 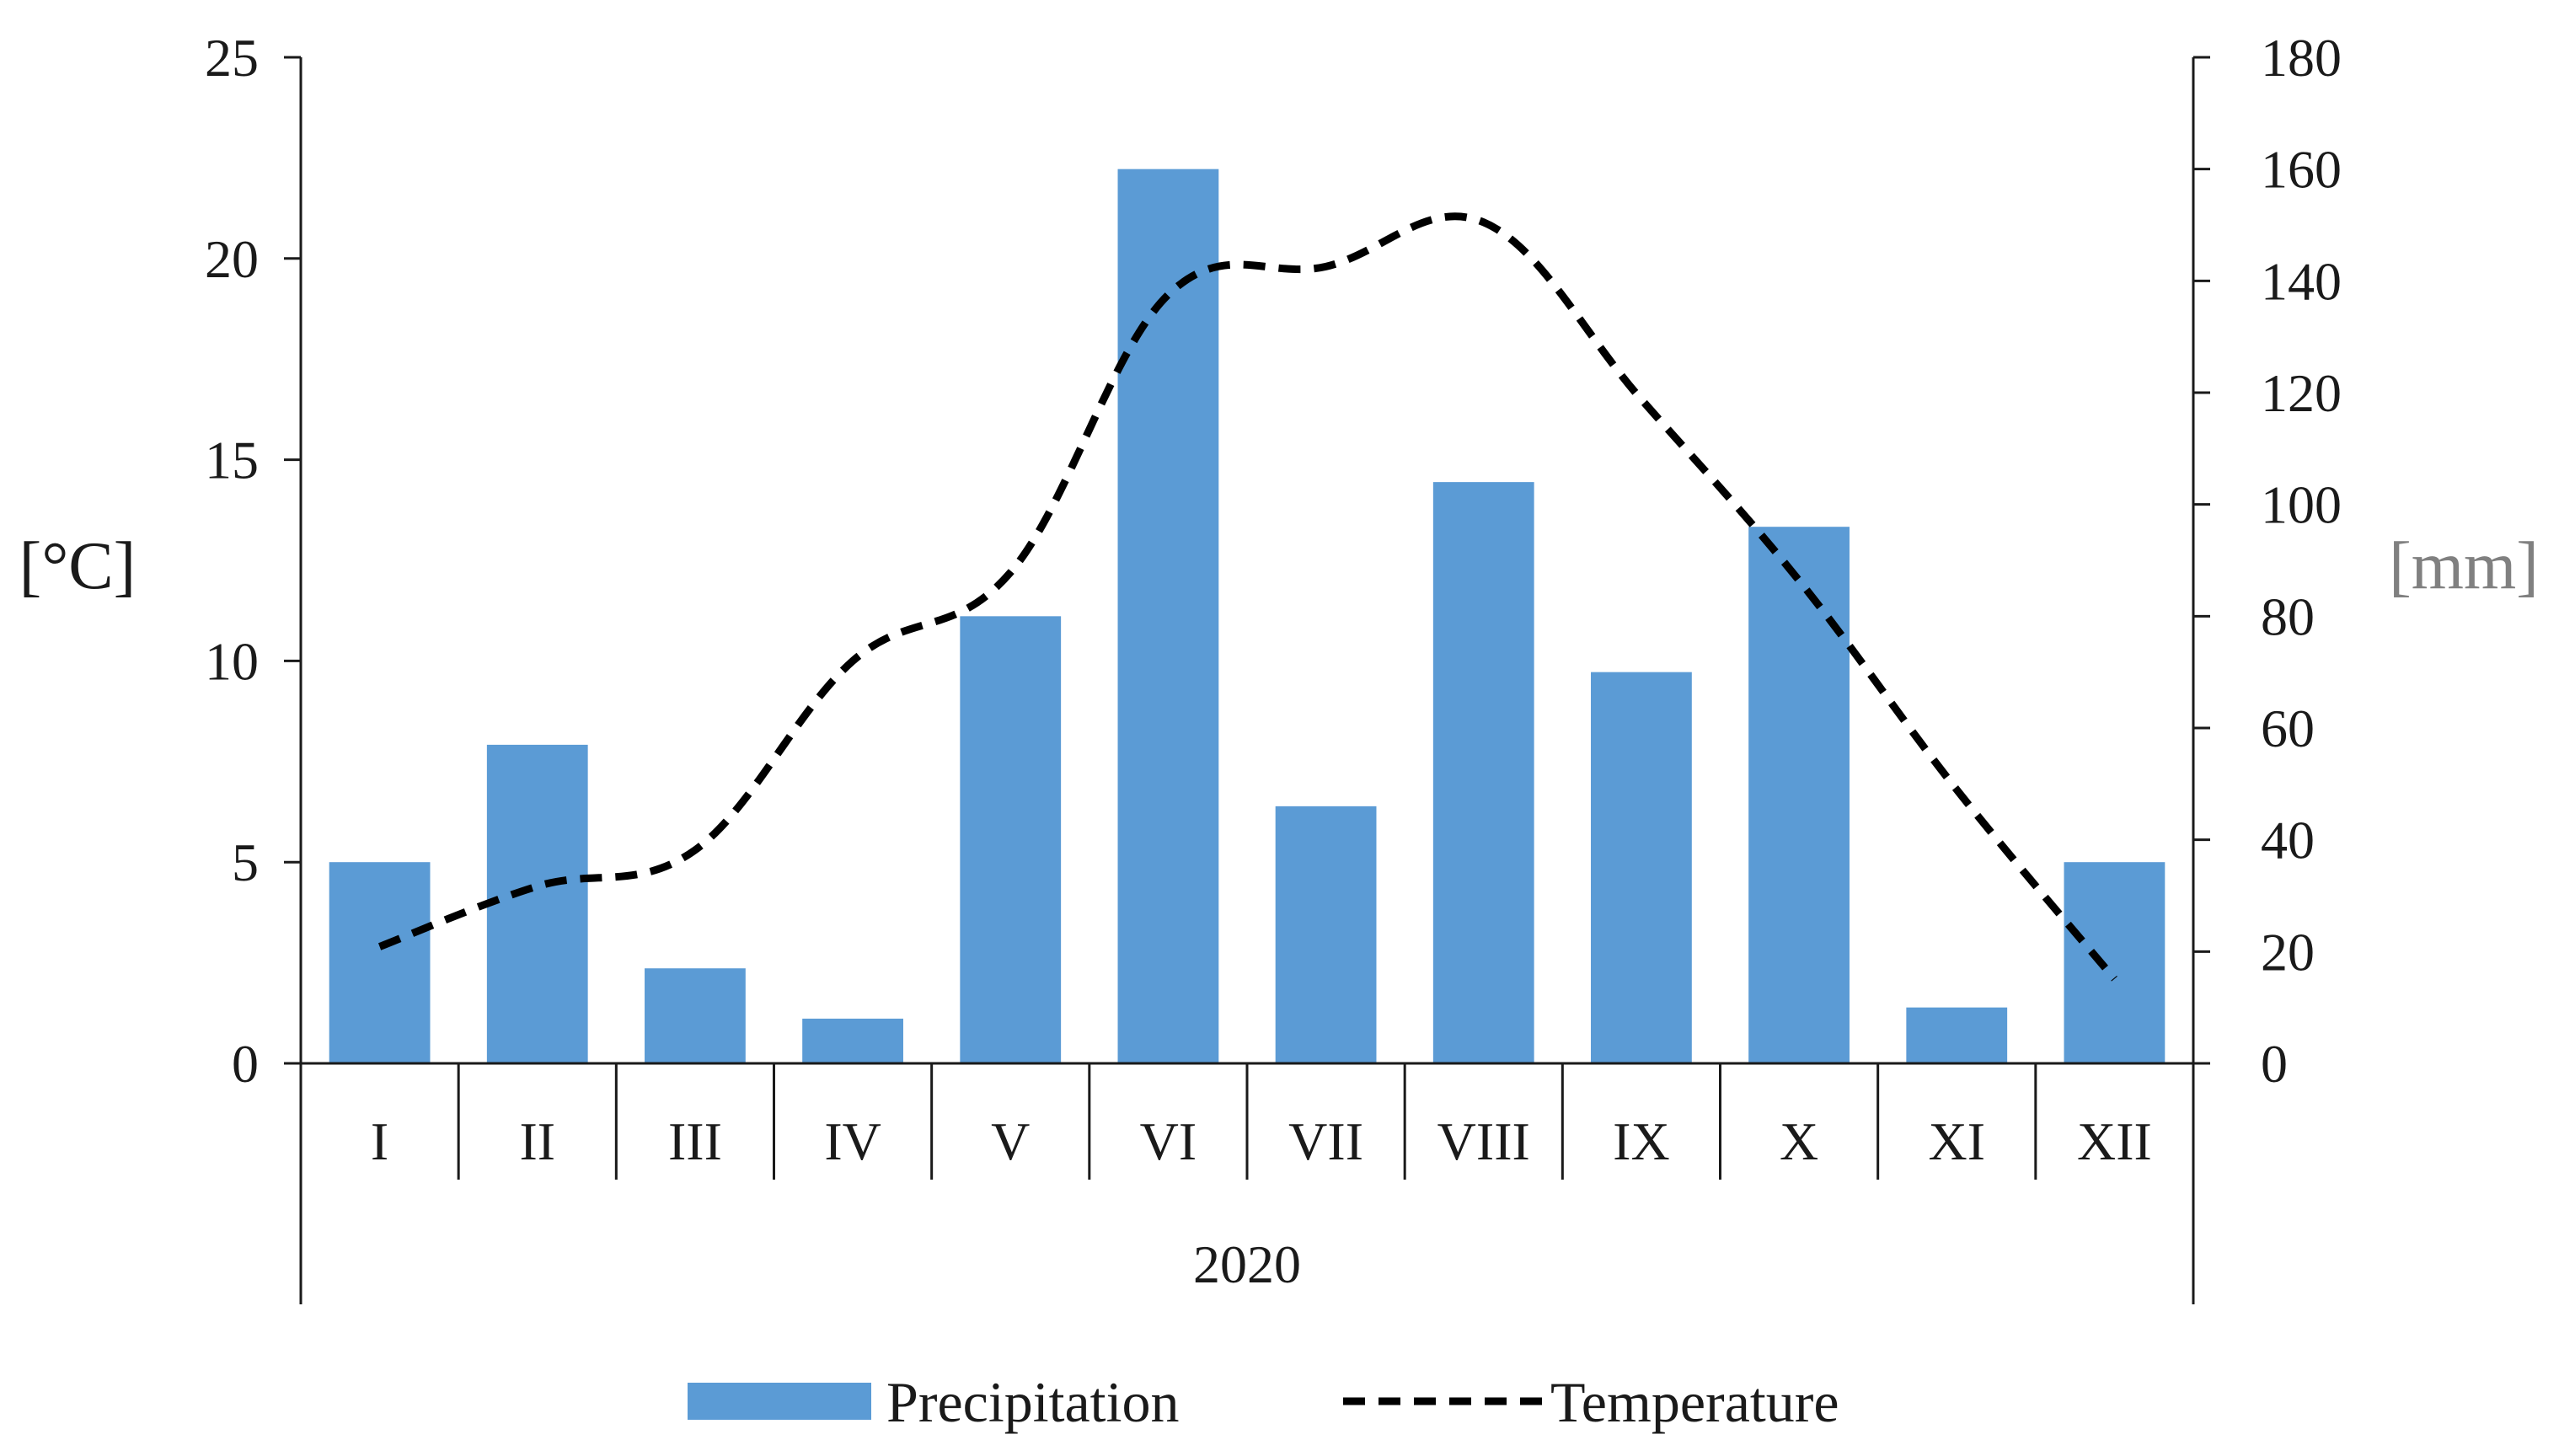 What do you see at coordinates (2301, 505) in the screenshot?
I see `y-right-tick-label: 100` at bounding box center [2301, 505].